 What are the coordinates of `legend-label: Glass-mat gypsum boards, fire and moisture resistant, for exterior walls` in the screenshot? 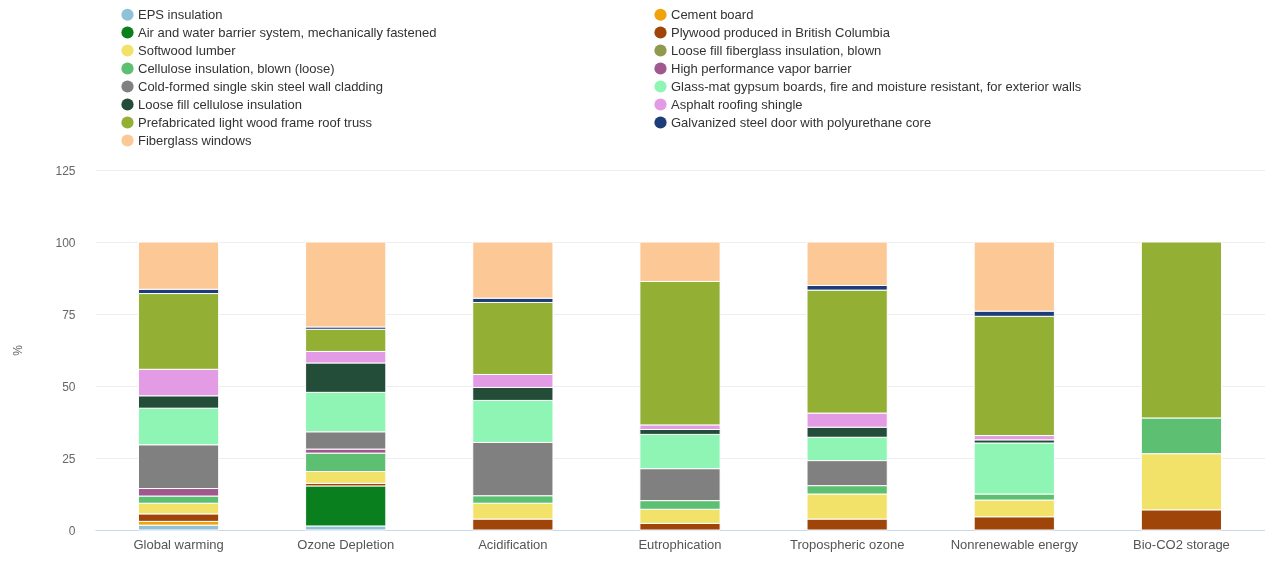 It's located at (876, 86).